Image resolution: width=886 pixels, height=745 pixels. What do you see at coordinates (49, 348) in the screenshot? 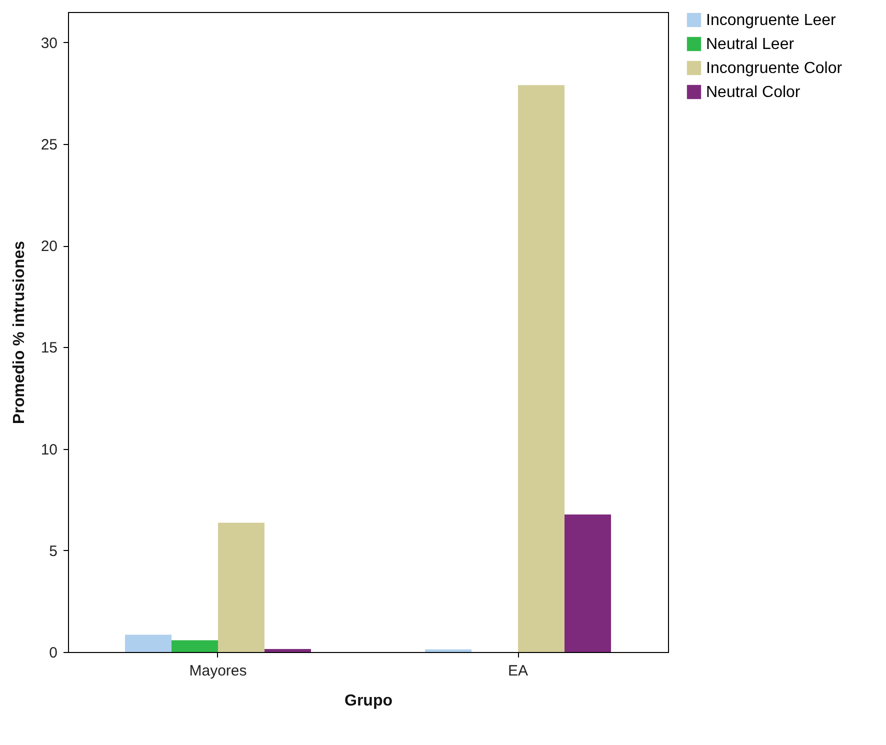
I see `y-tick-label: 15` at bounding box center [49, 348].